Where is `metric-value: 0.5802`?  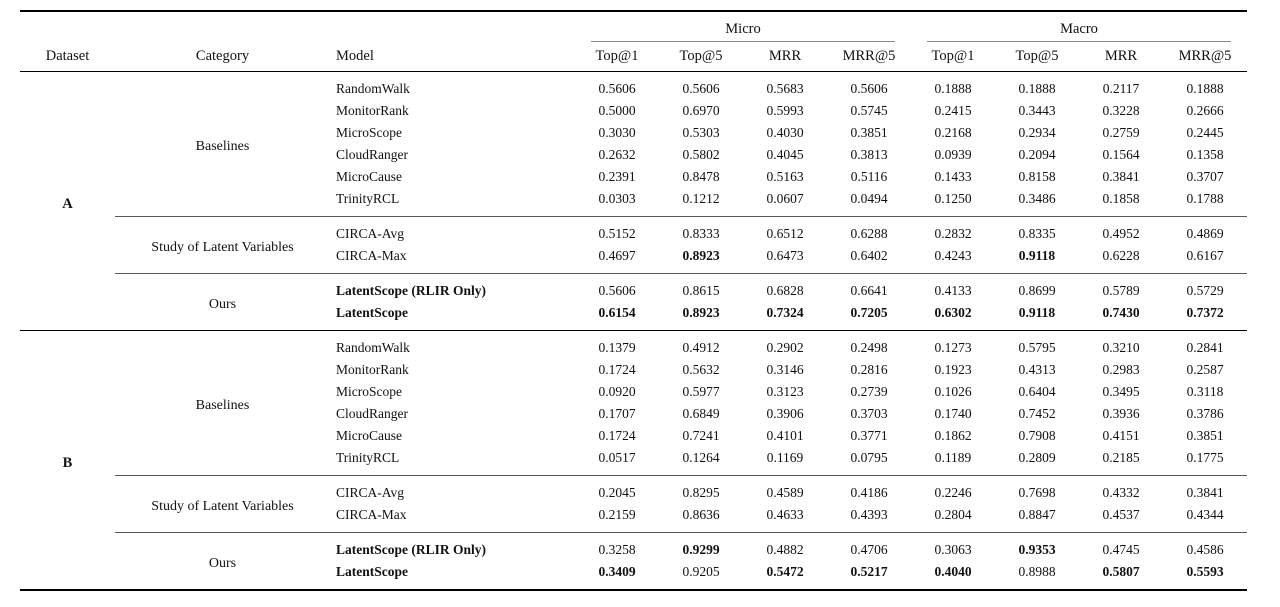
metric-value: 0.5802 is located at coordinates (701, 154).